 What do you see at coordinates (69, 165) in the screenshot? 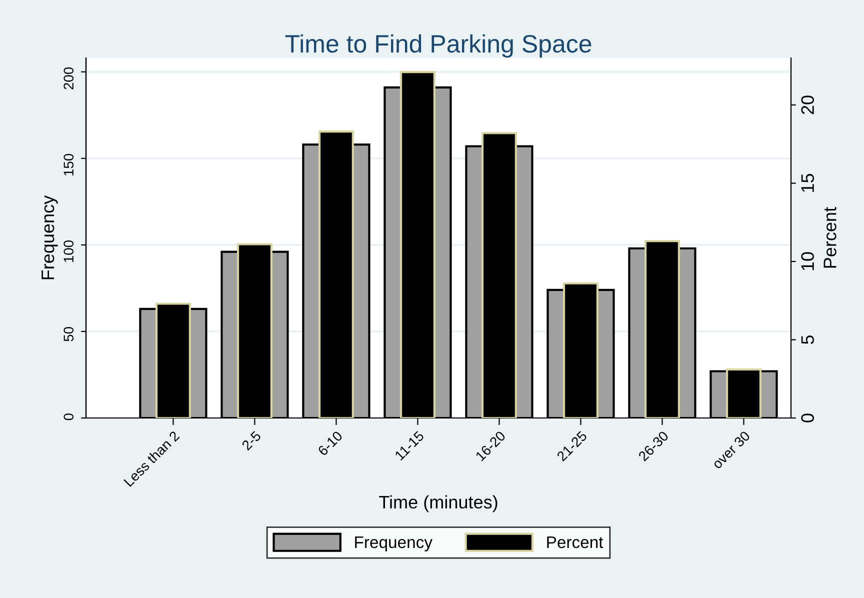
I see `y-tick-label: 150` at bounding box center [69, 165].